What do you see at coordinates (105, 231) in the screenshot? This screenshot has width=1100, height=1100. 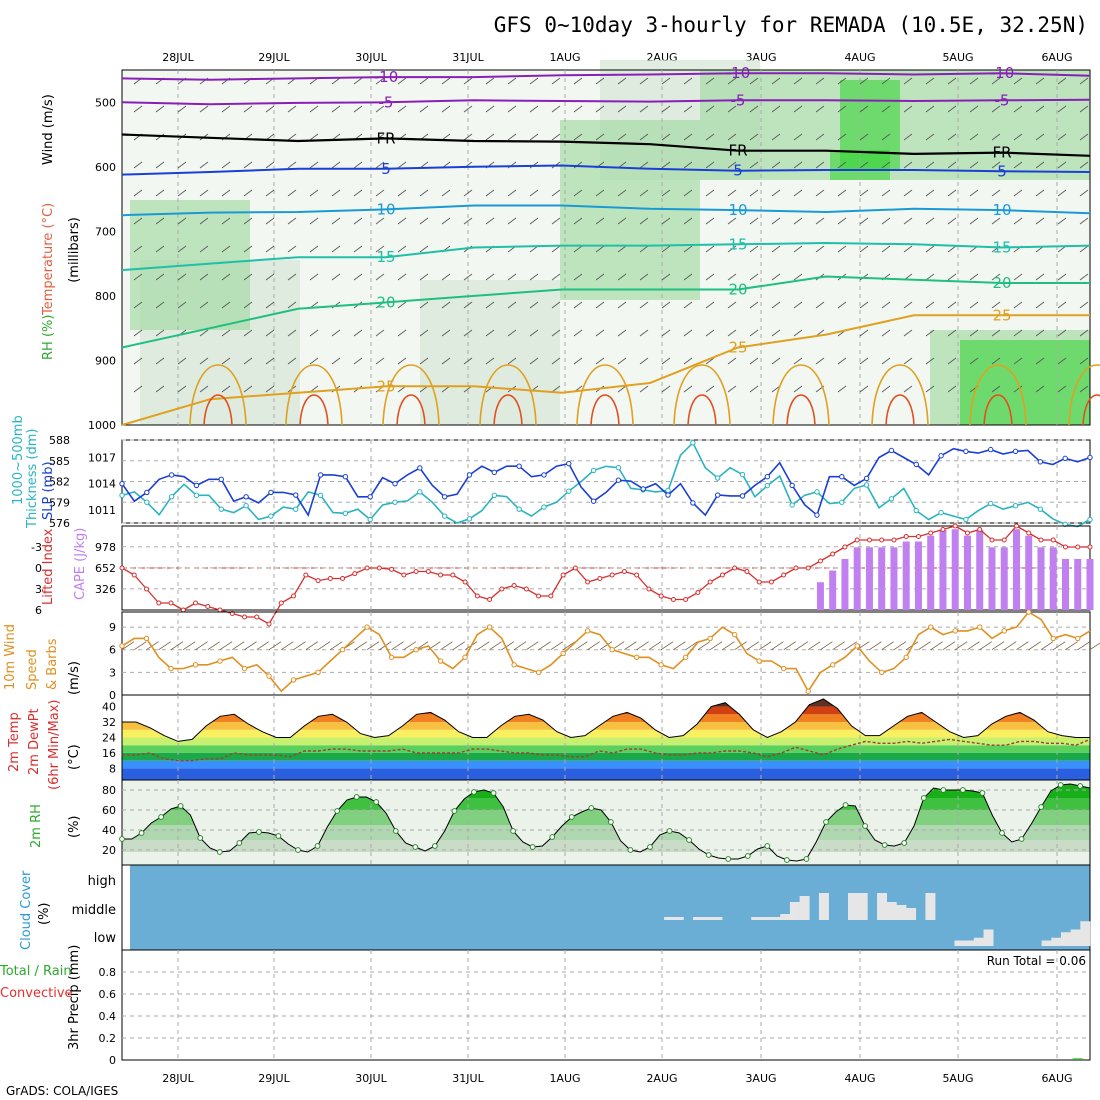 I see `pressure-tick: 700` at bounding box center [105, 231].